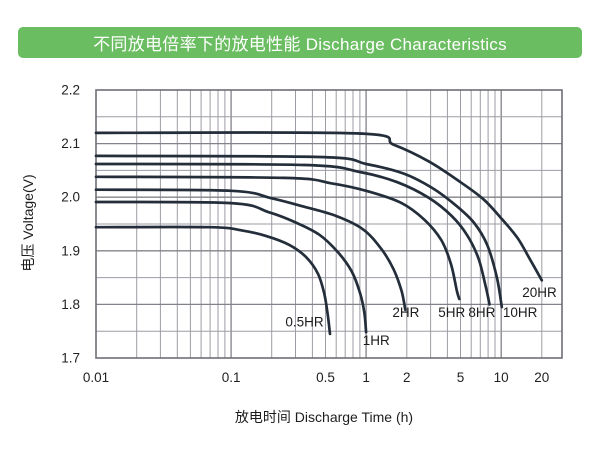  Describe the element at coordinates (70, 143) in the screenshot. I see `y-tick-label-2.1: 2.1` at that location.